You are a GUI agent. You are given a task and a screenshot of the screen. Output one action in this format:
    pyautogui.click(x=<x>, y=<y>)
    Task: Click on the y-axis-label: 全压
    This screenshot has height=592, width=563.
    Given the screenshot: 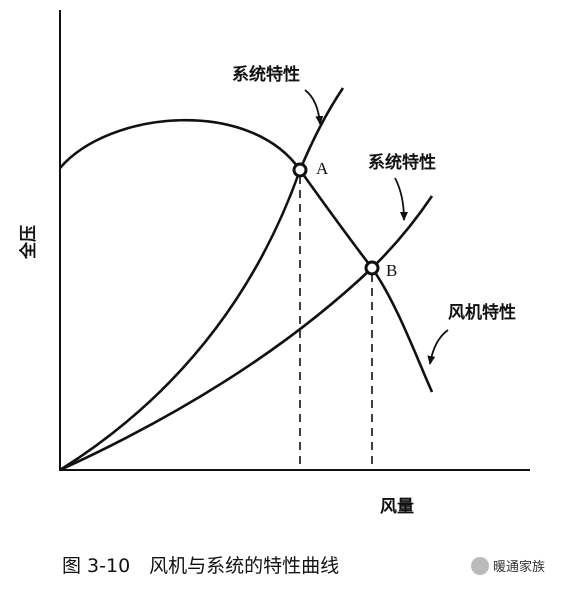 What is the action you would take?
    pyautogui.click(x=28, y=242)
    